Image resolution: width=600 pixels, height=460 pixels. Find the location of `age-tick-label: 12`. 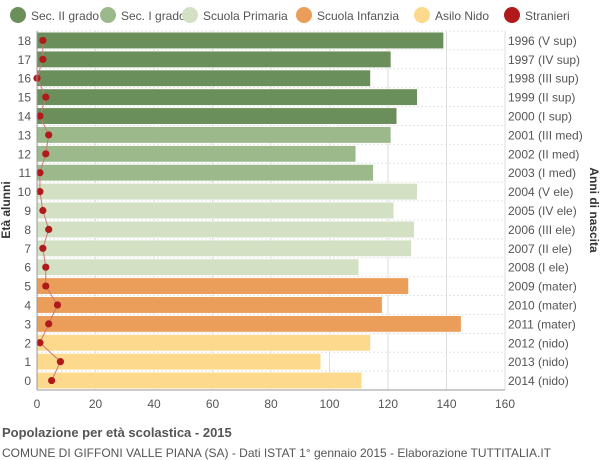

age-tick-label: 12 is located at coordinates (25, 154).